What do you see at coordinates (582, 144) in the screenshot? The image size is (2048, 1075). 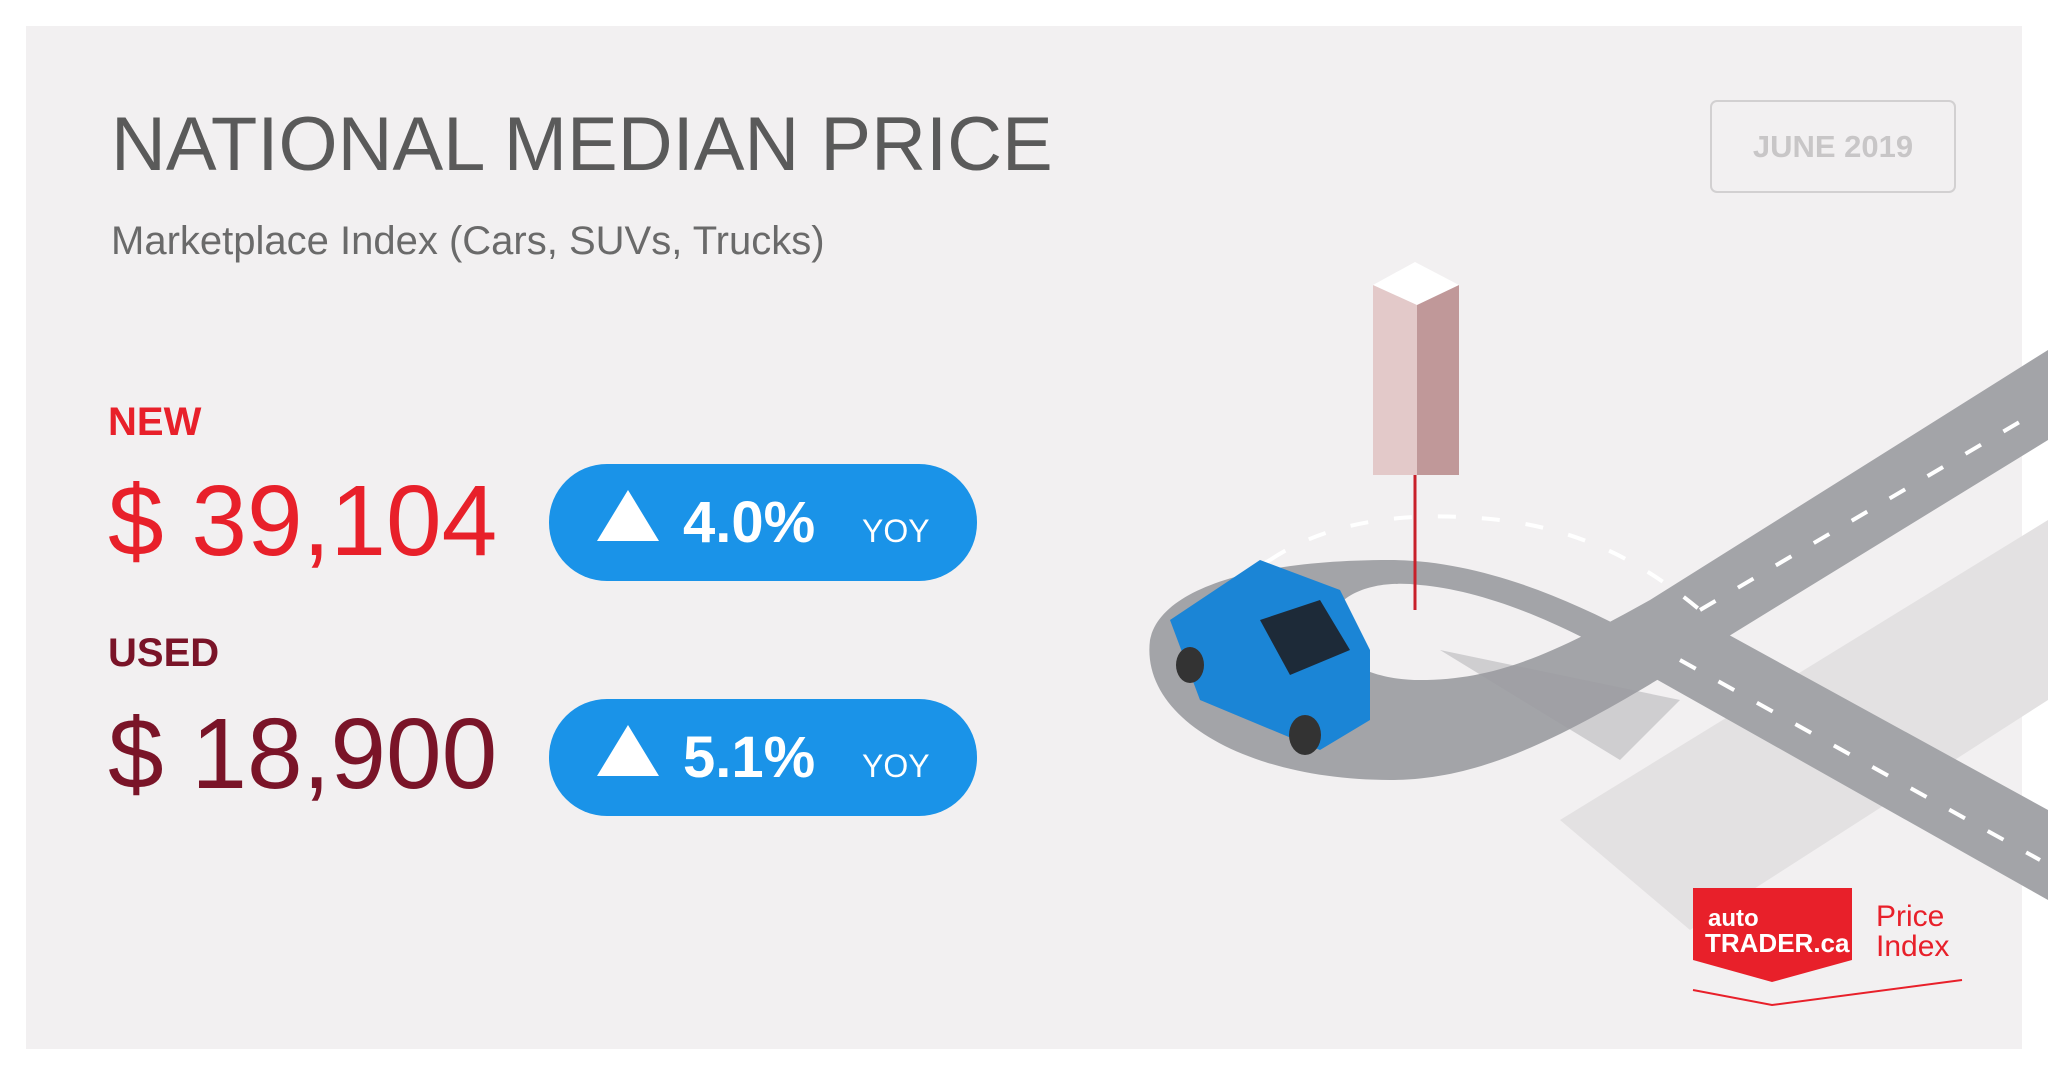 I see `title: NATIONAL MEDIAN PRICE` at bounding box center [582, 144].